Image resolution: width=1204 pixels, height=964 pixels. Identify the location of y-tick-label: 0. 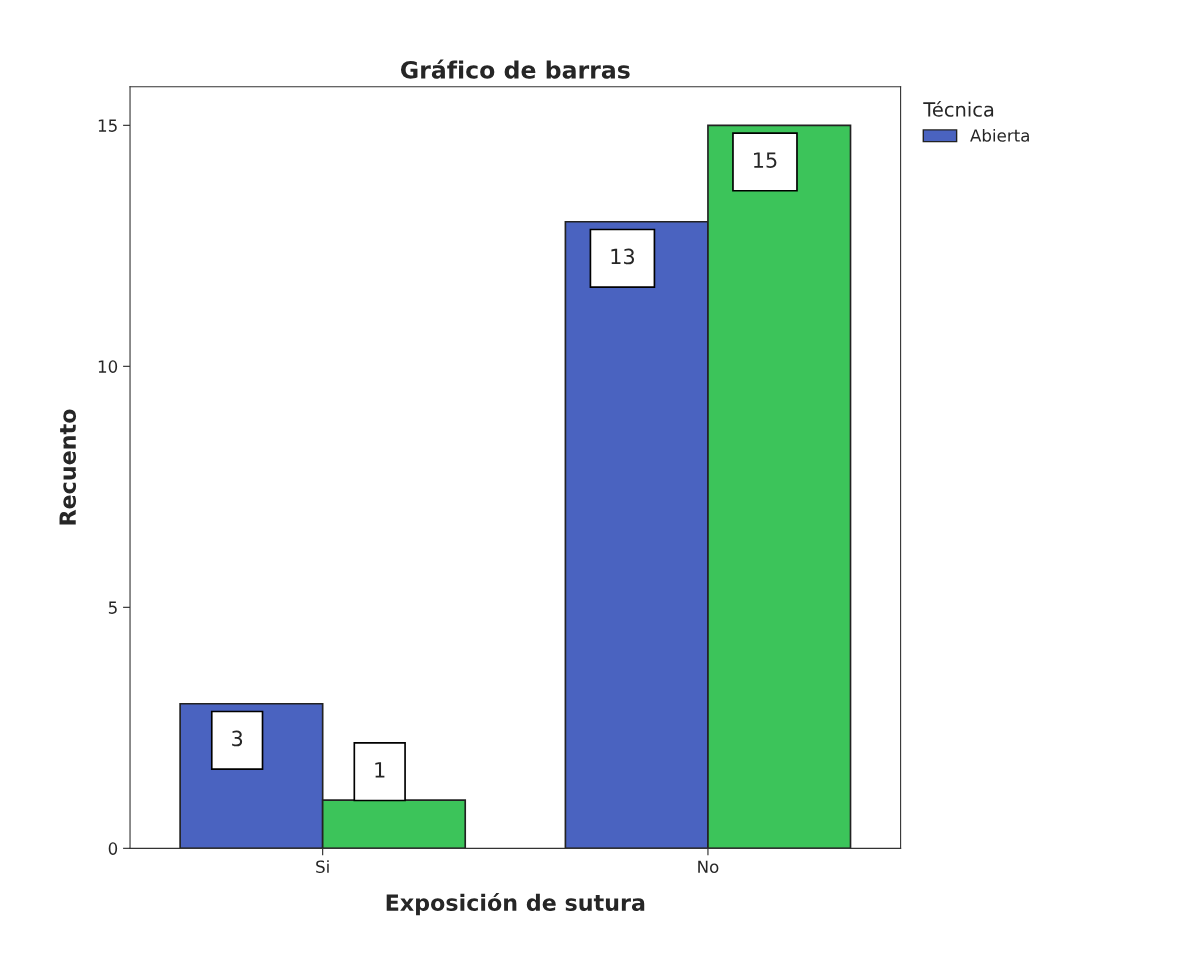
(113, 848).